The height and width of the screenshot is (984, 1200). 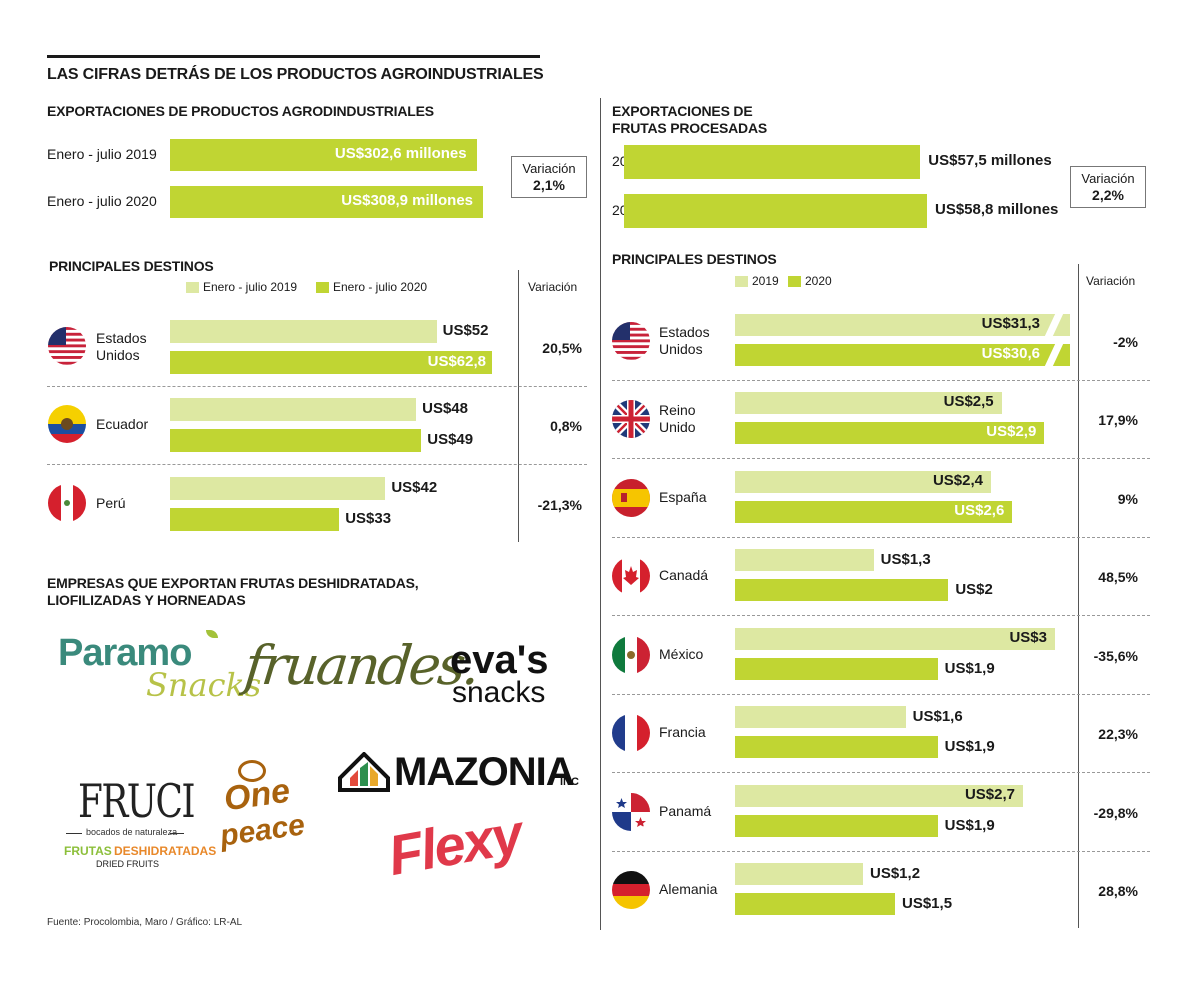 What do you see at coordinates (122, 424) in the screenshot?
I see `agro-country-name: Ecuador` at bounding box center [122, 424].